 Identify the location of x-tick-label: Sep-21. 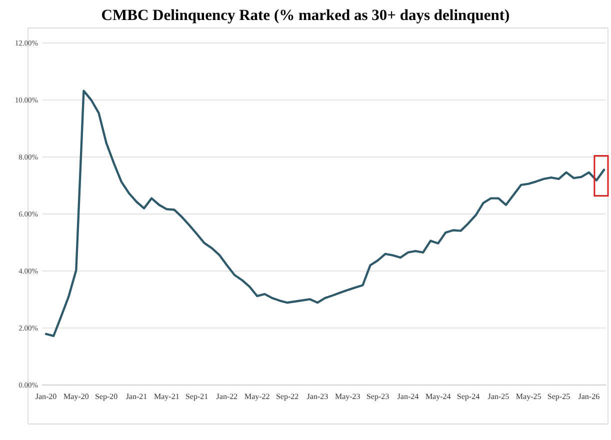
(196, 396).